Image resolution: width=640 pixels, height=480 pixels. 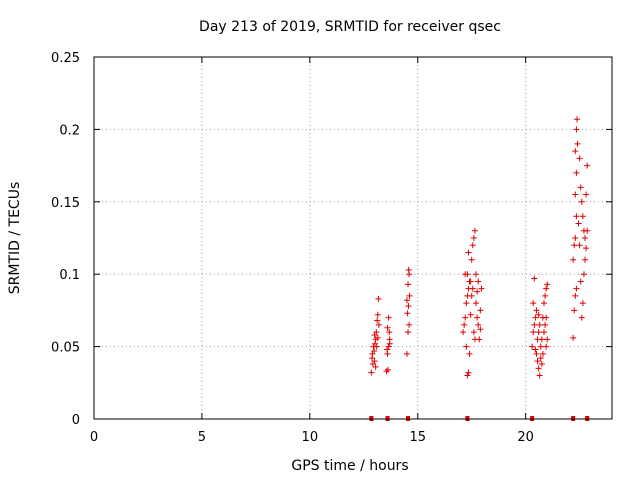 What do you see at coordinates (525, 437) in the screenshot?
I see `x-tick-label: 20` at bounding box center [525, 437].